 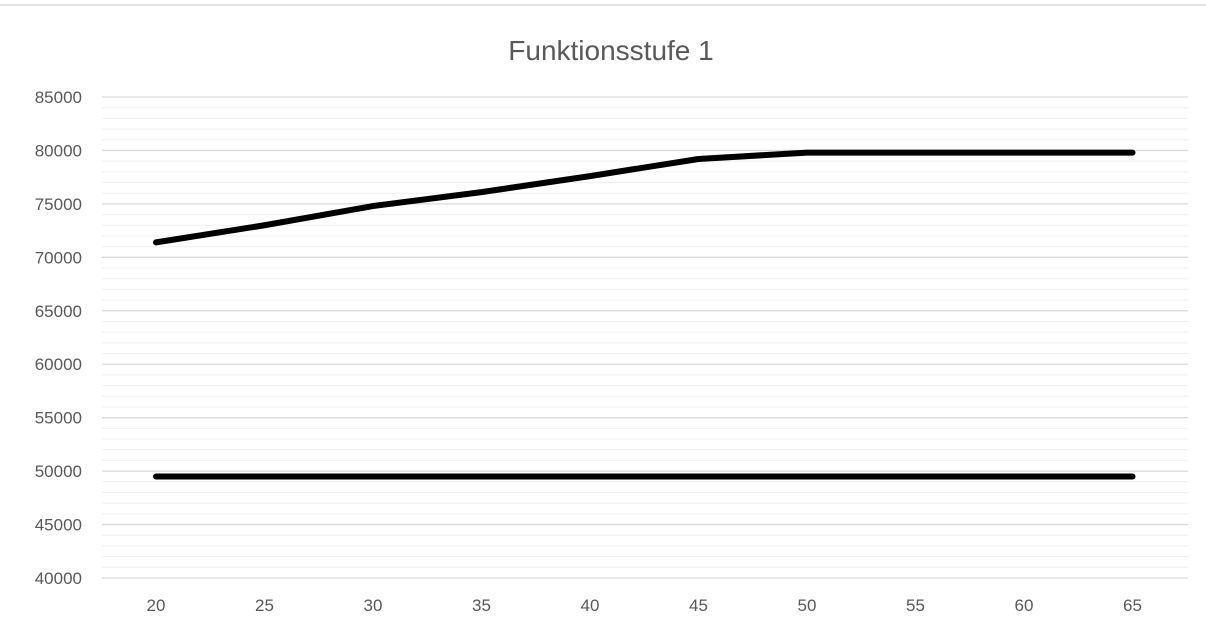 What do you see at coordinates (698, 605) in the screenshot?
I see `x-tick-label: 45` at bounding box center [698, 605].